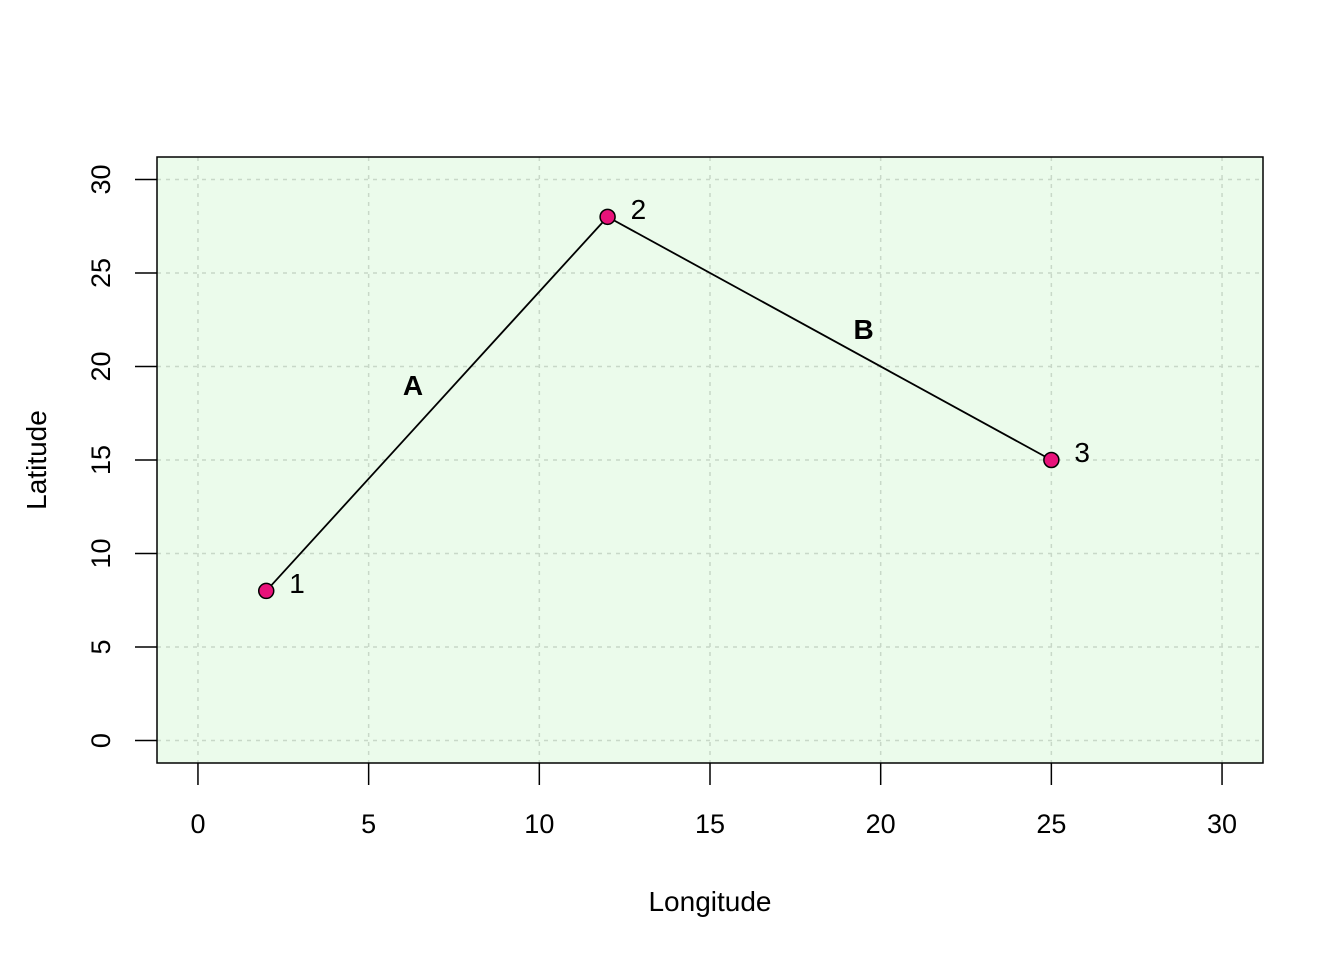 The height and width of the screenshot is (965, 1344). What do you see at coordinates (413, 385) in the screenshot?
I see `segment-label-a: A` at bounding box center [413, 385].